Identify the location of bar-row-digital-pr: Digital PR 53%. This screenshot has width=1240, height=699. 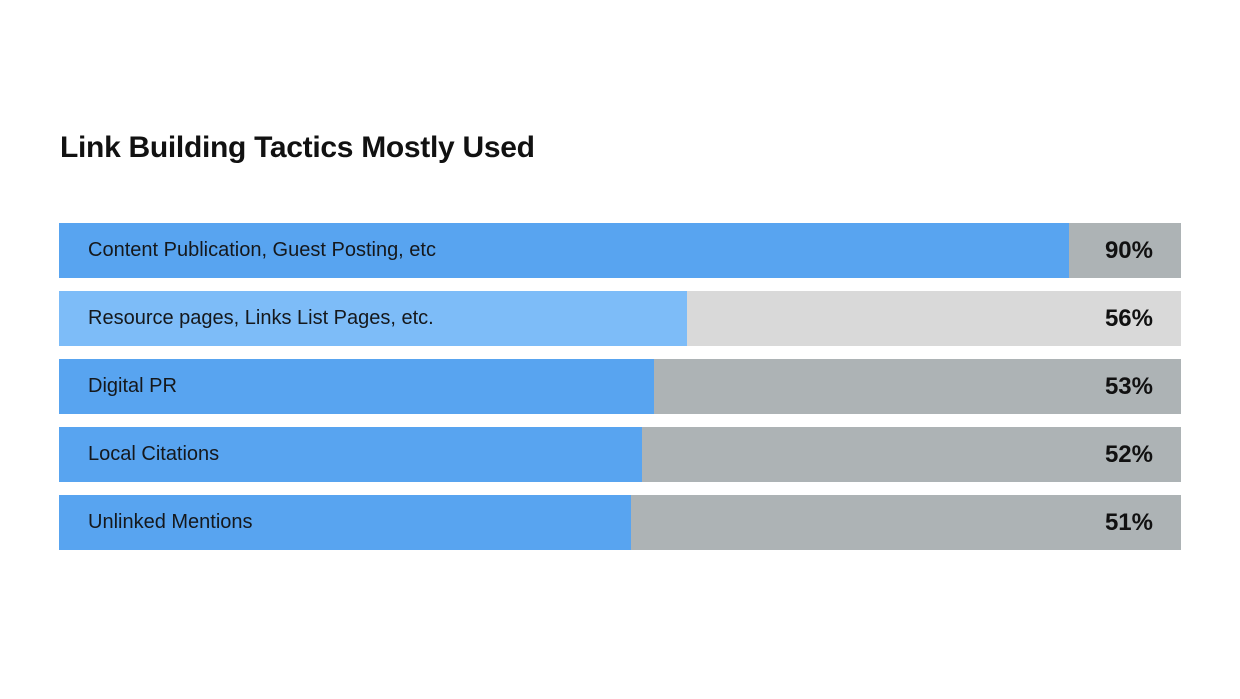
(620, 386).